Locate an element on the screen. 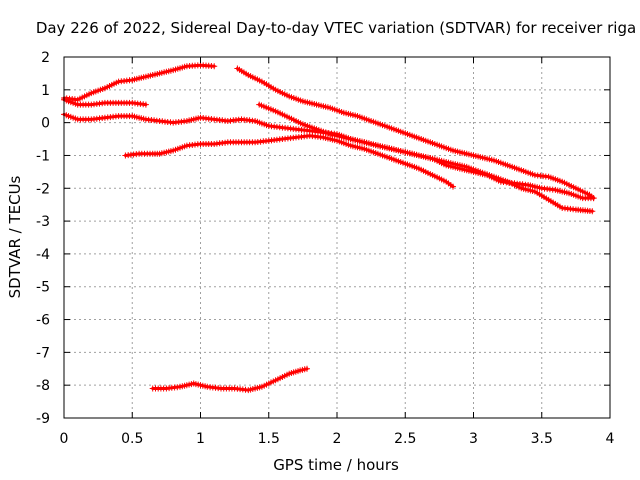  y-axis-label: SDTVAR / TECUs is located at coordinates (15, 236).